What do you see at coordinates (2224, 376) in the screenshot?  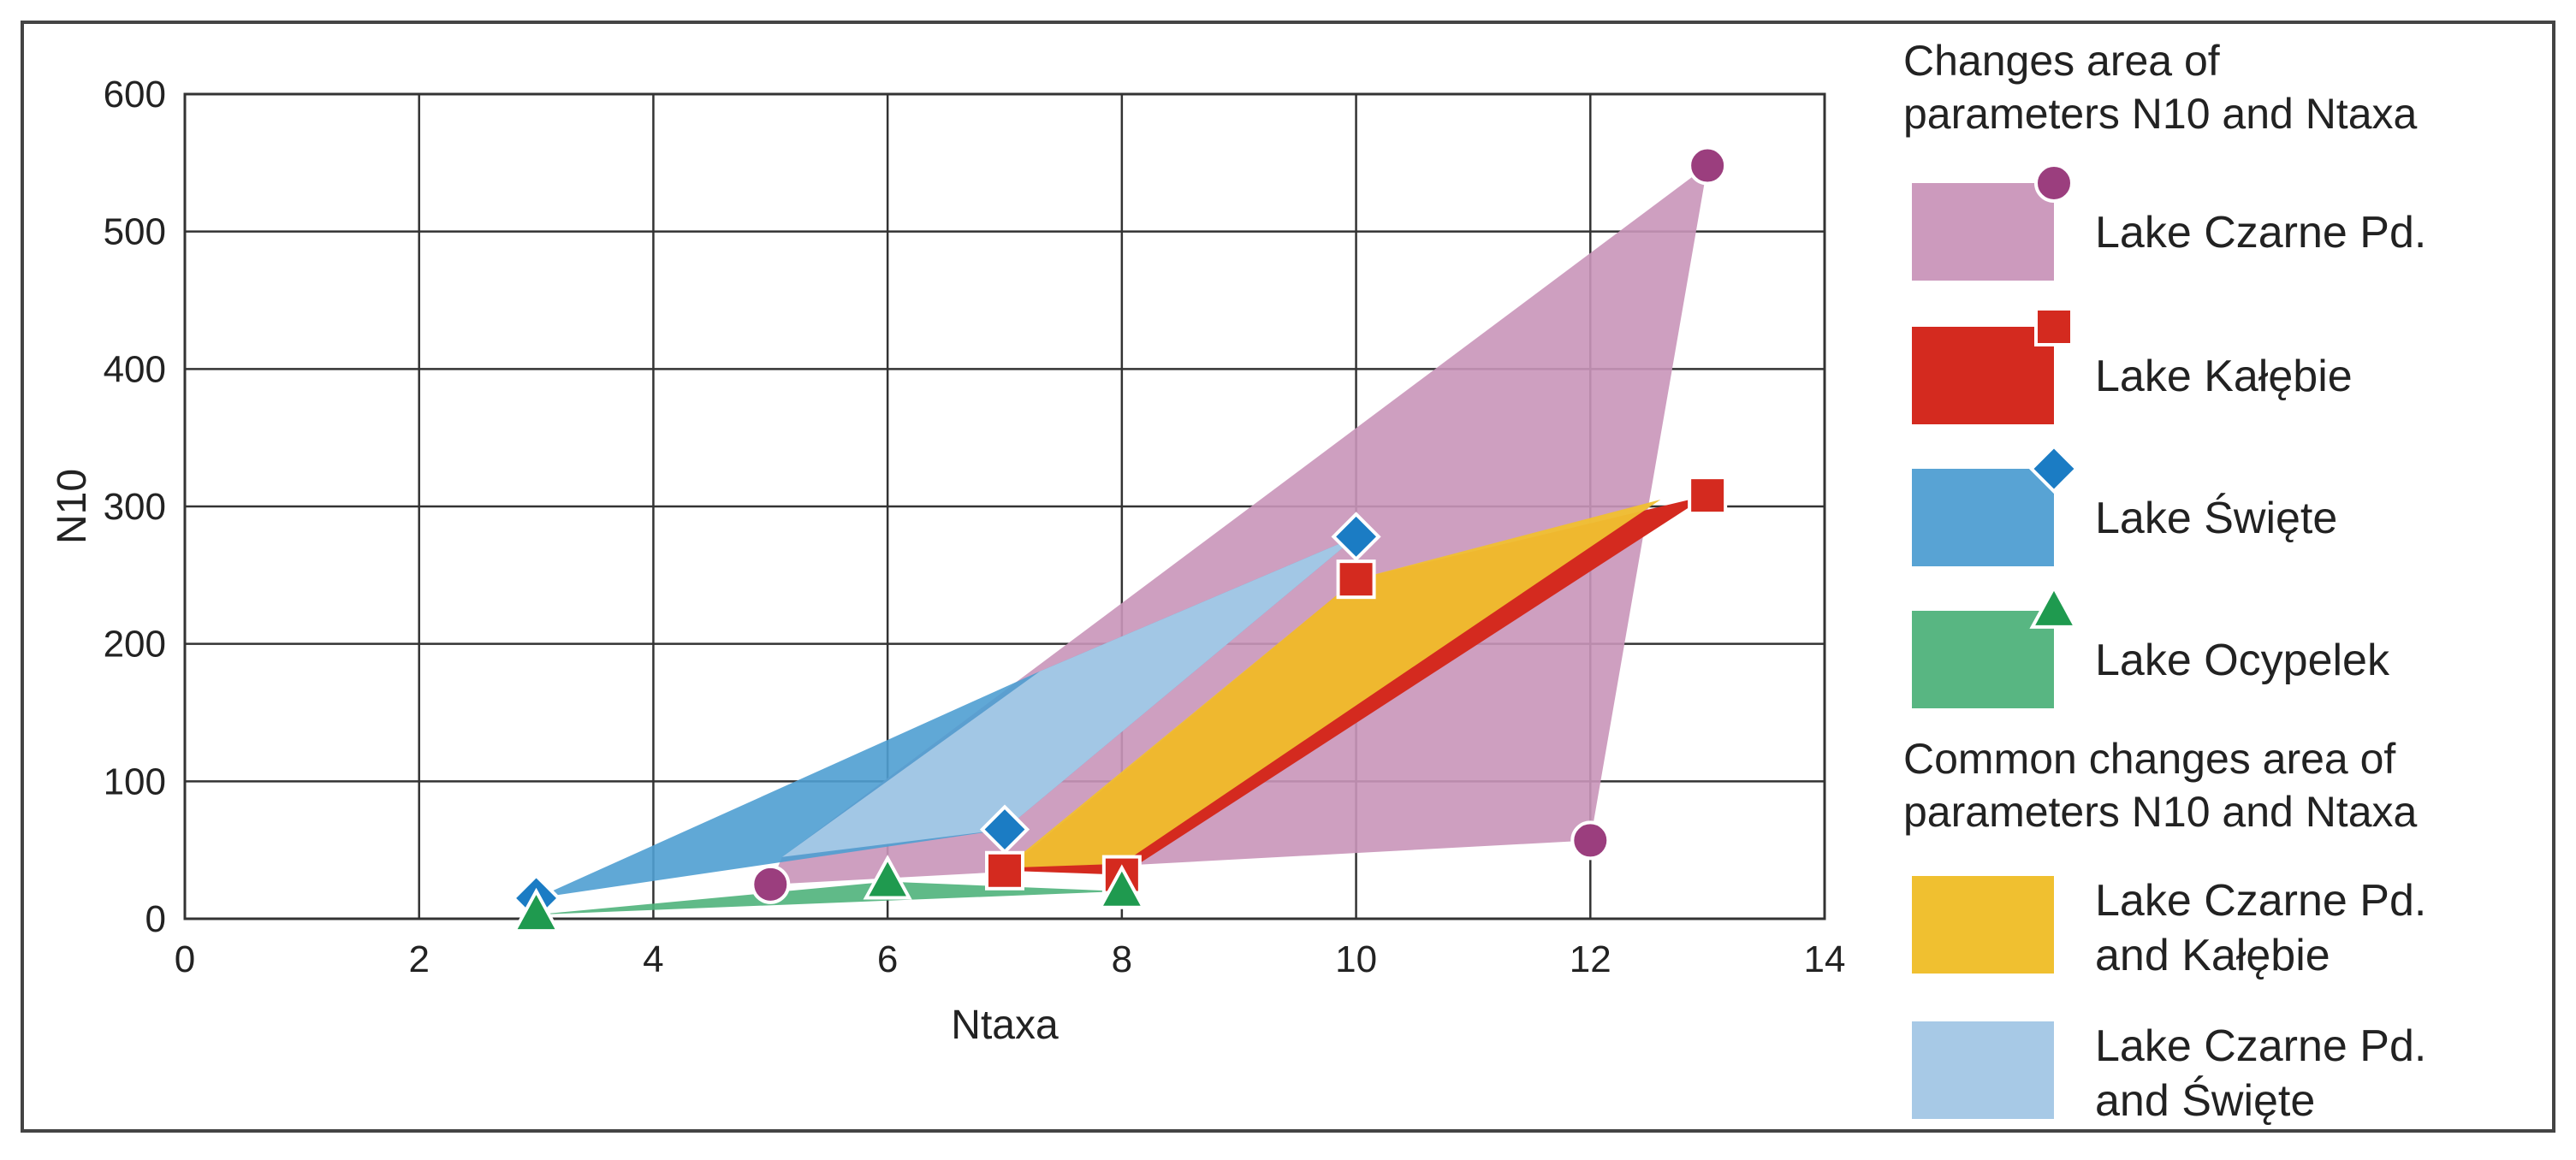 I see `legend-label: Lake Kałębie` at bounding box center [2224, 376].